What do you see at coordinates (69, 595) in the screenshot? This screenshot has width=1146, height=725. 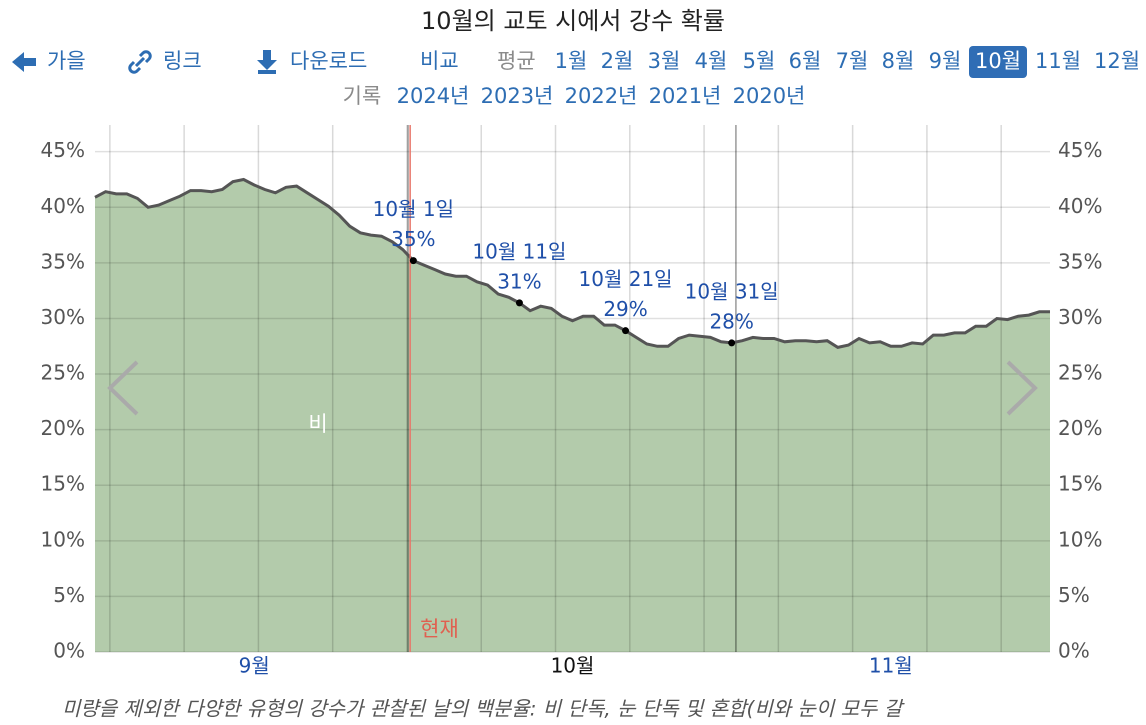 I see `y-tick-label: 5%` at bounding box center [69, 595].